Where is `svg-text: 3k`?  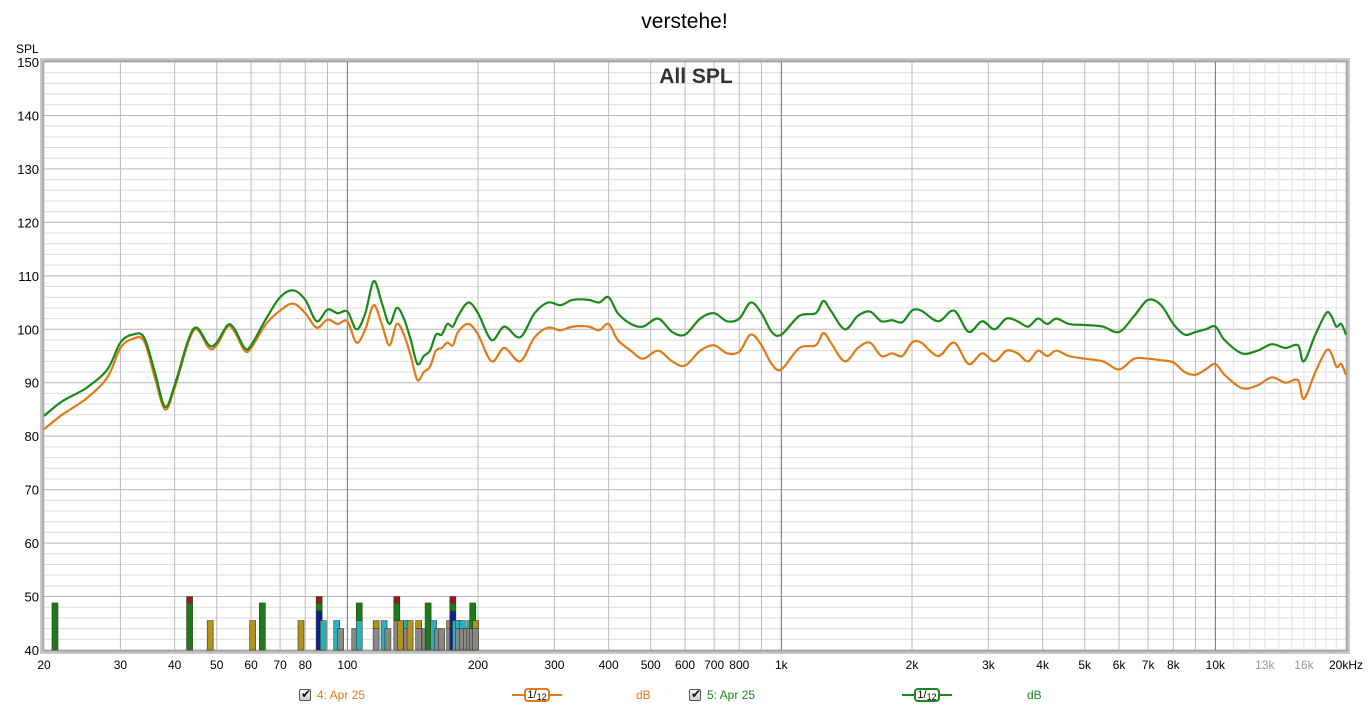
svg-text: 3k is located at coordinates (989, 665).